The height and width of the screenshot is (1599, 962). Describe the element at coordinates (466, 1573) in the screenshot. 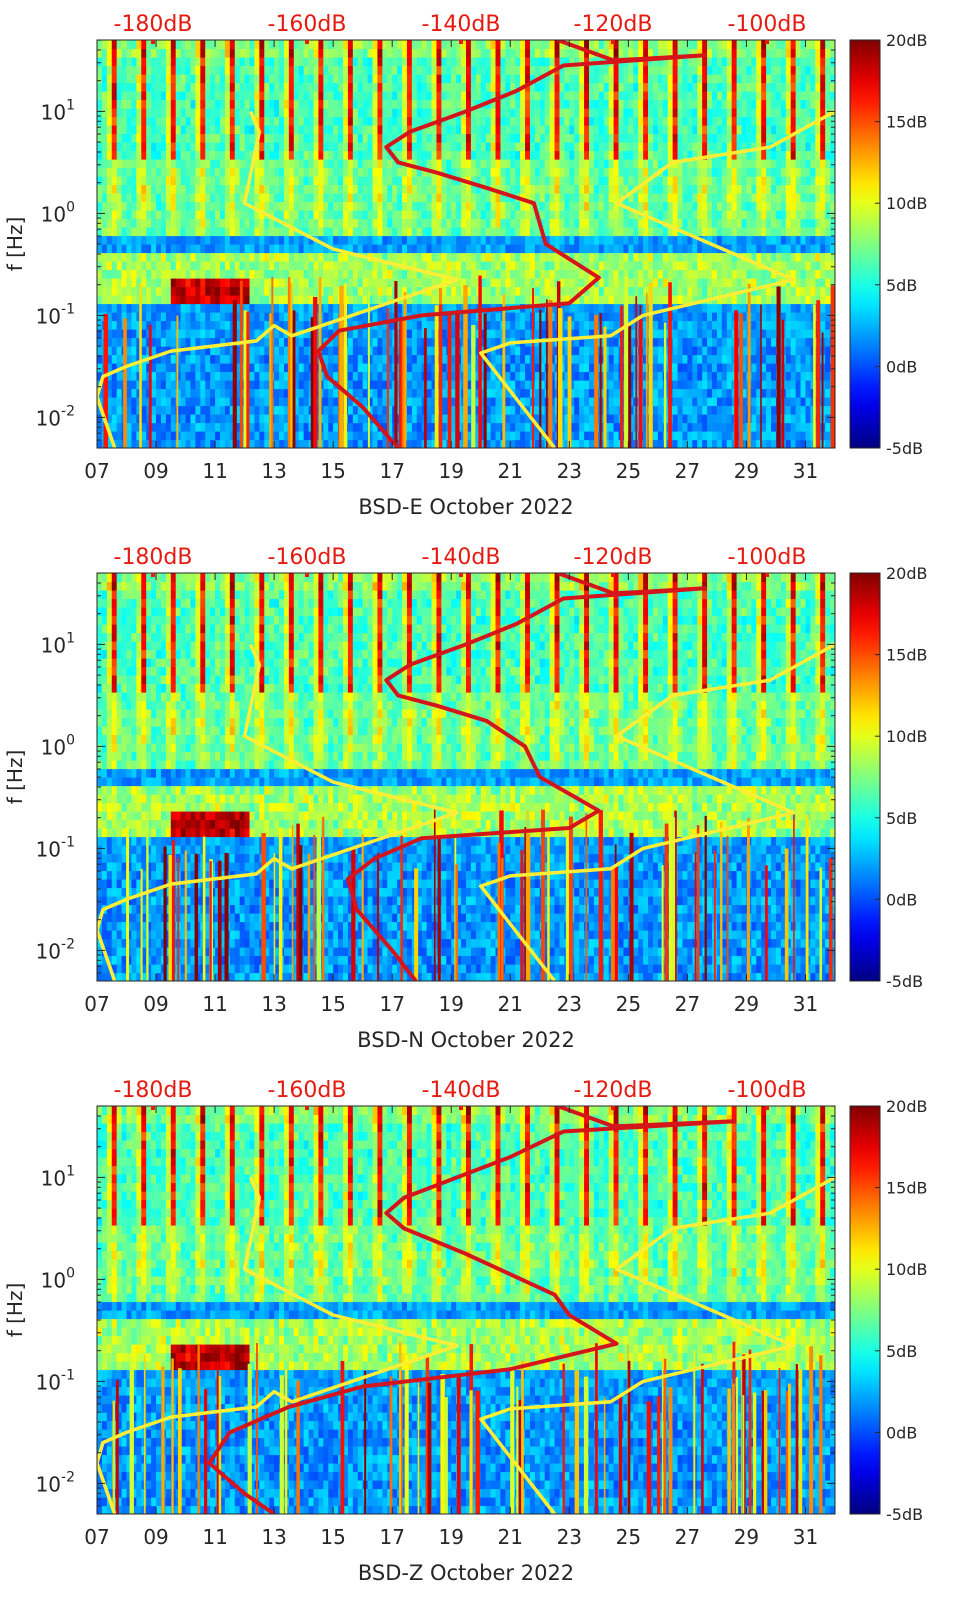

I see `x-axis-label: BSD-Z October 2022` at that location.